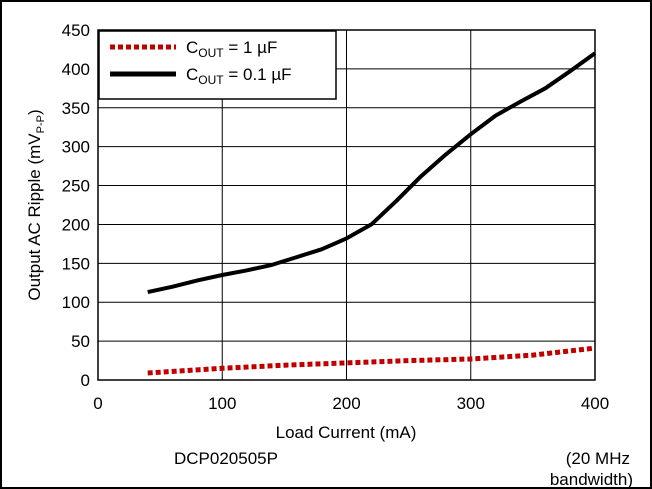  What do you see at coordinates (76, 69) in the screenshot?
I see `y-tick-label: 400` at bounding box center [76, 69].